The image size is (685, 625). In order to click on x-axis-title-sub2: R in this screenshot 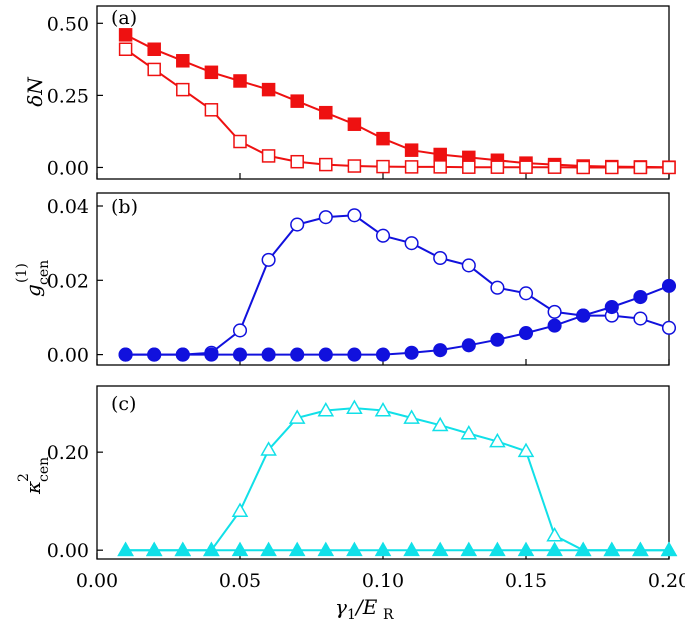, I will do `click(388, 615)`.